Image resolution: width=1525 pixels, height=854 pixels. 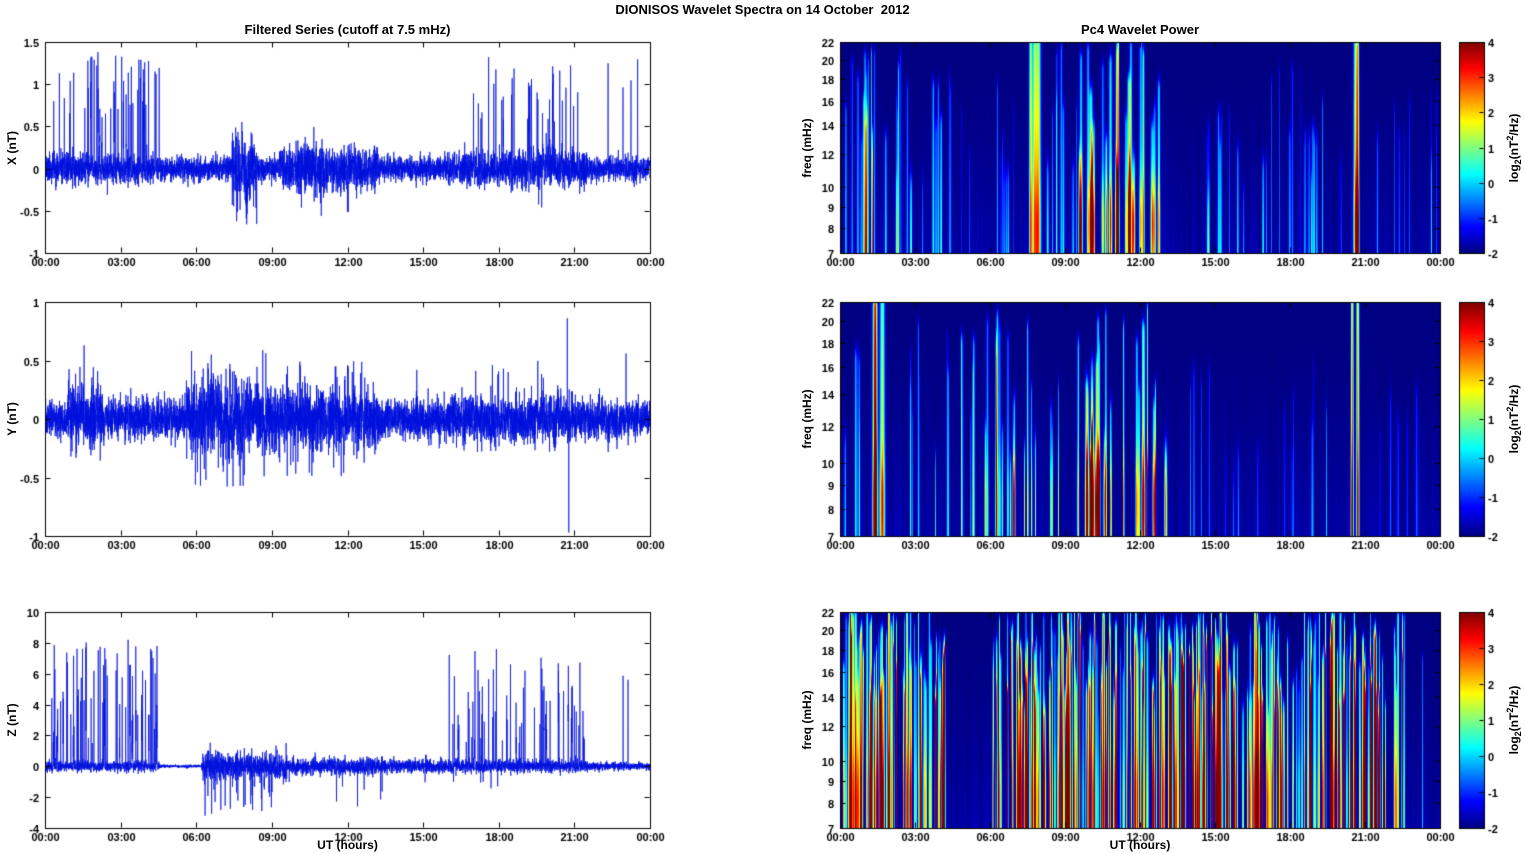 I want to click on left-column-title: Filtered Series (cutoff at 7.5 mHz), so click(x=347, y=29).